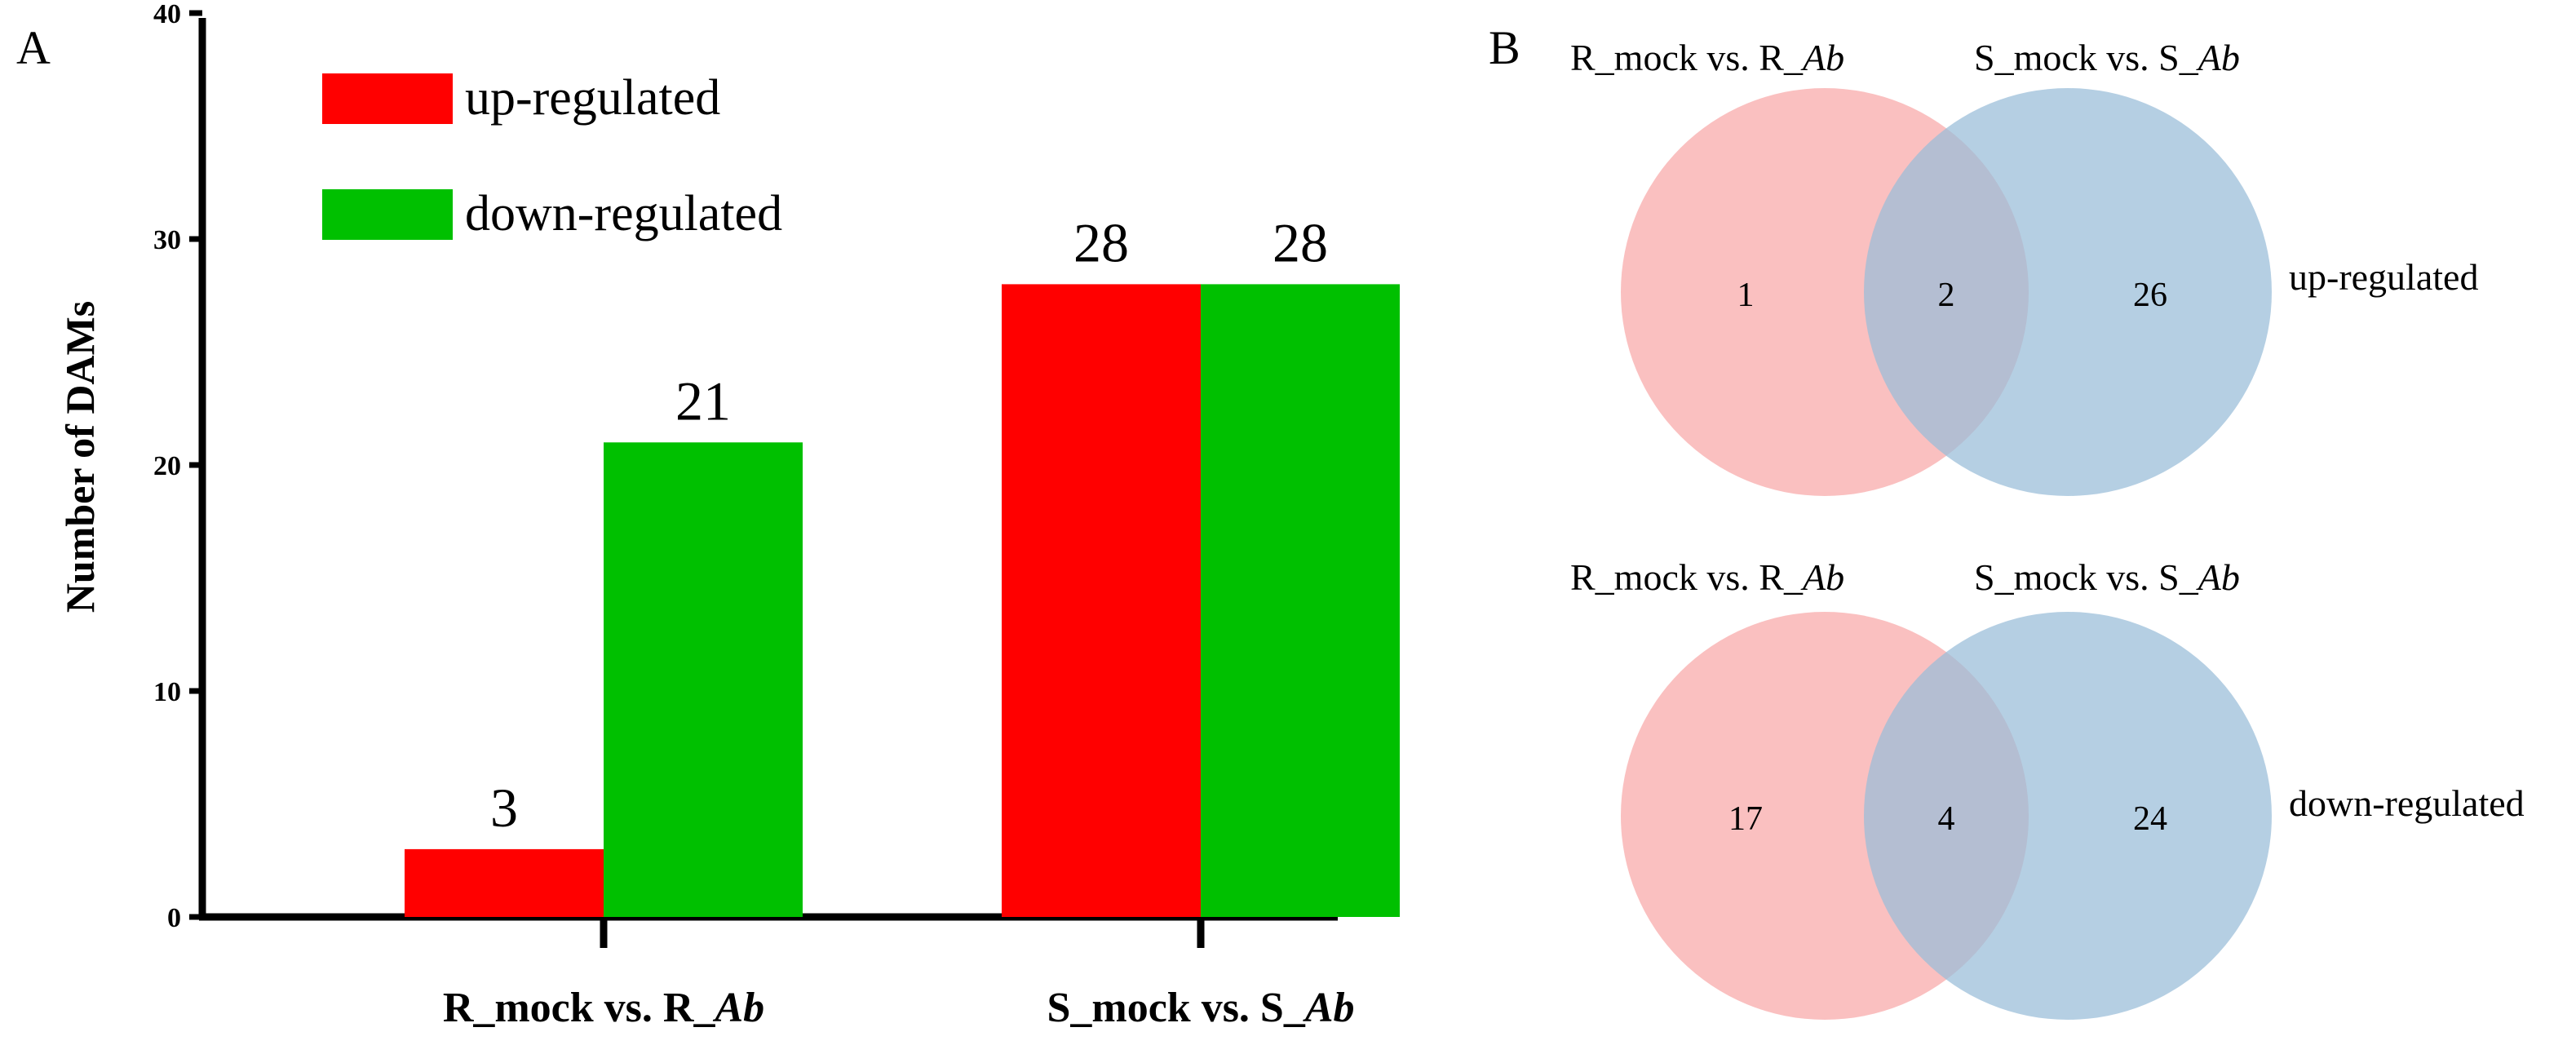 The height and width of the screenshot is (1054, 2576). Describe the element at coordinates (603, 1008) in the screenshot. I see `x-category-label: R_mock vs. R_Ab` at that location.